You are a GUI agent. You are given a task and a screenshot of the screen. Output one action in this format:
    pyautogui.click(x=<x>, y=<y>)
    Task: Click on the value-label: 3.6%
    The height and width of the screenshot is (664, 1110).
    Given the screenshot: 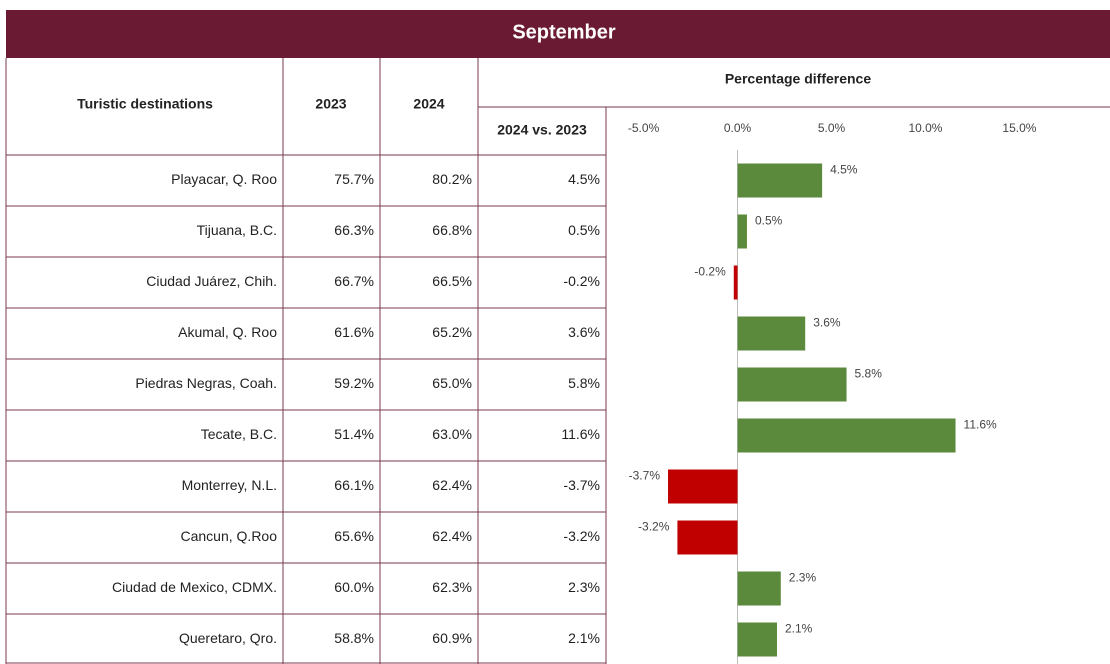 What is the action you would take?
    pyautogui.click(x=827, y=323)
    